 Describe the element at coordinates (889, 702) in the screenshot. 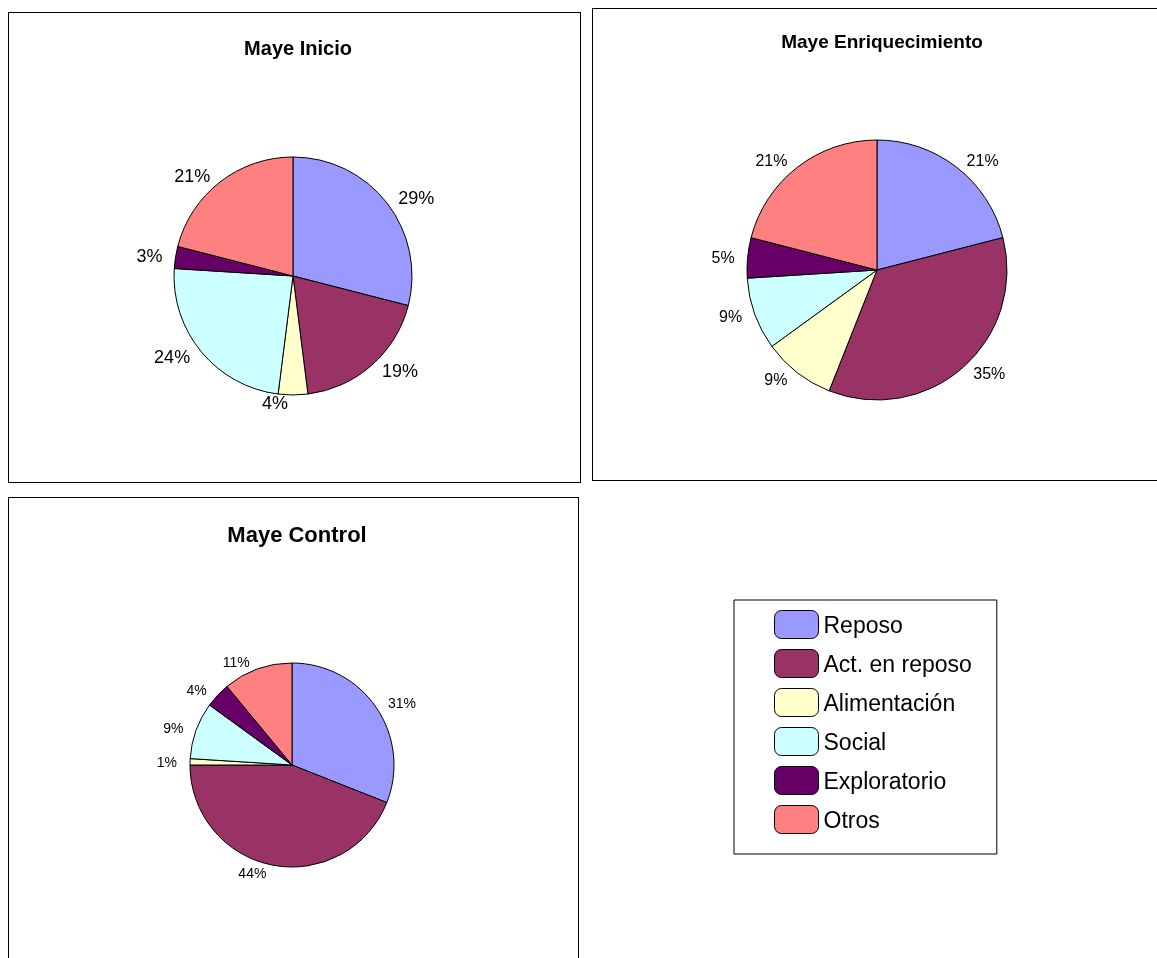

I see `legend-label: Alimentación` at that location.